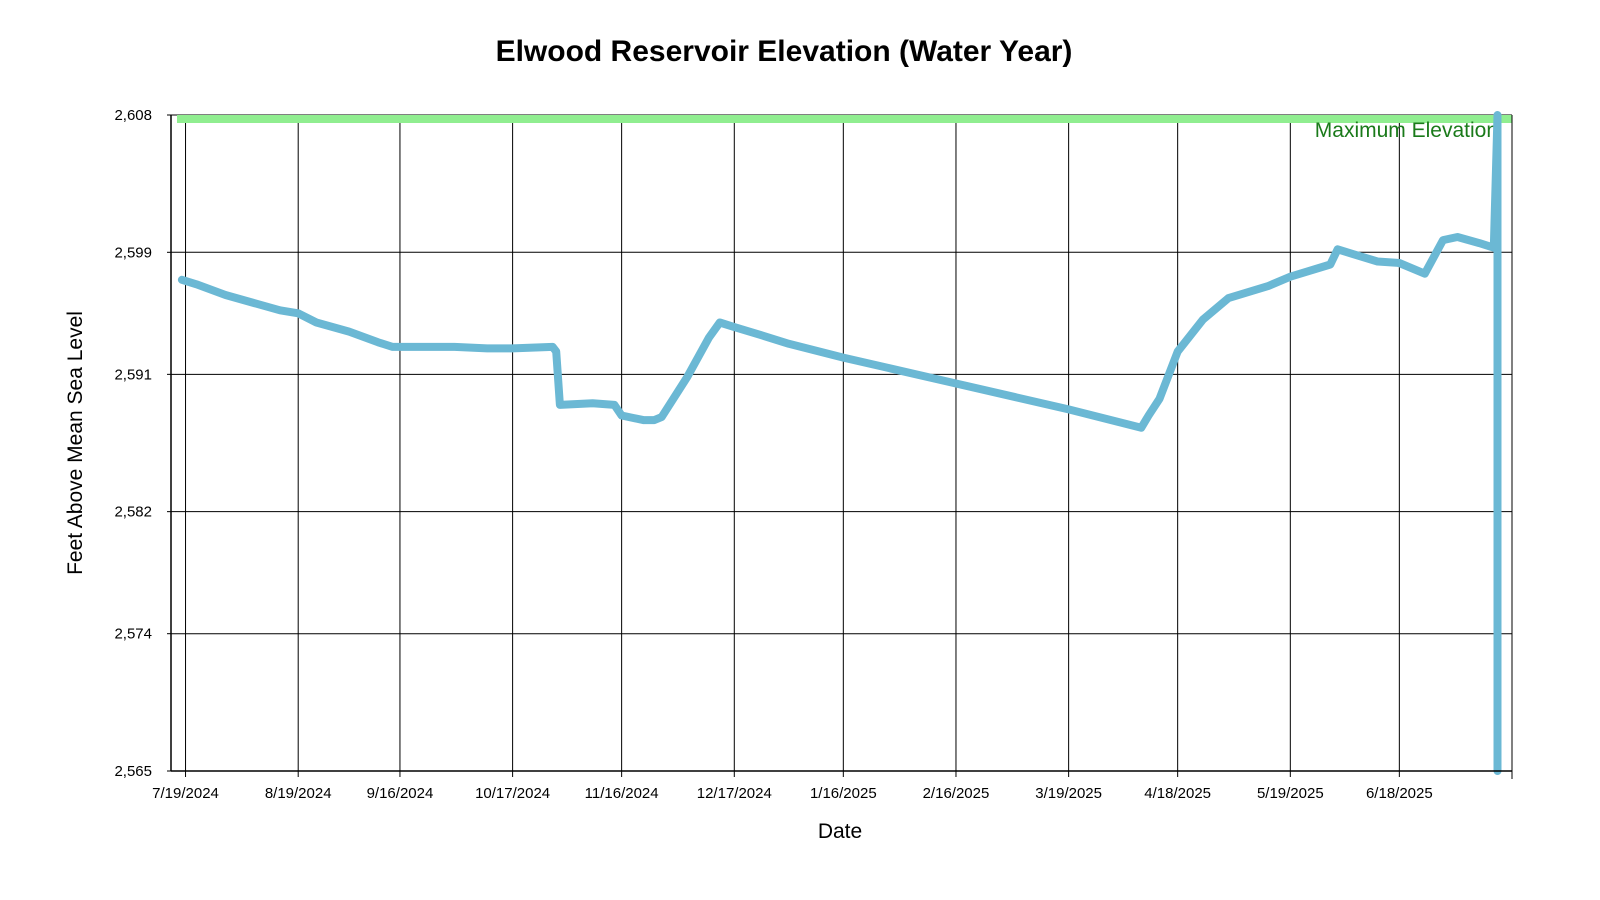 The height and width of the screenshot is (900, 1600). I want to click on x-tick-label: 8/19/2024, so click(298, 793).